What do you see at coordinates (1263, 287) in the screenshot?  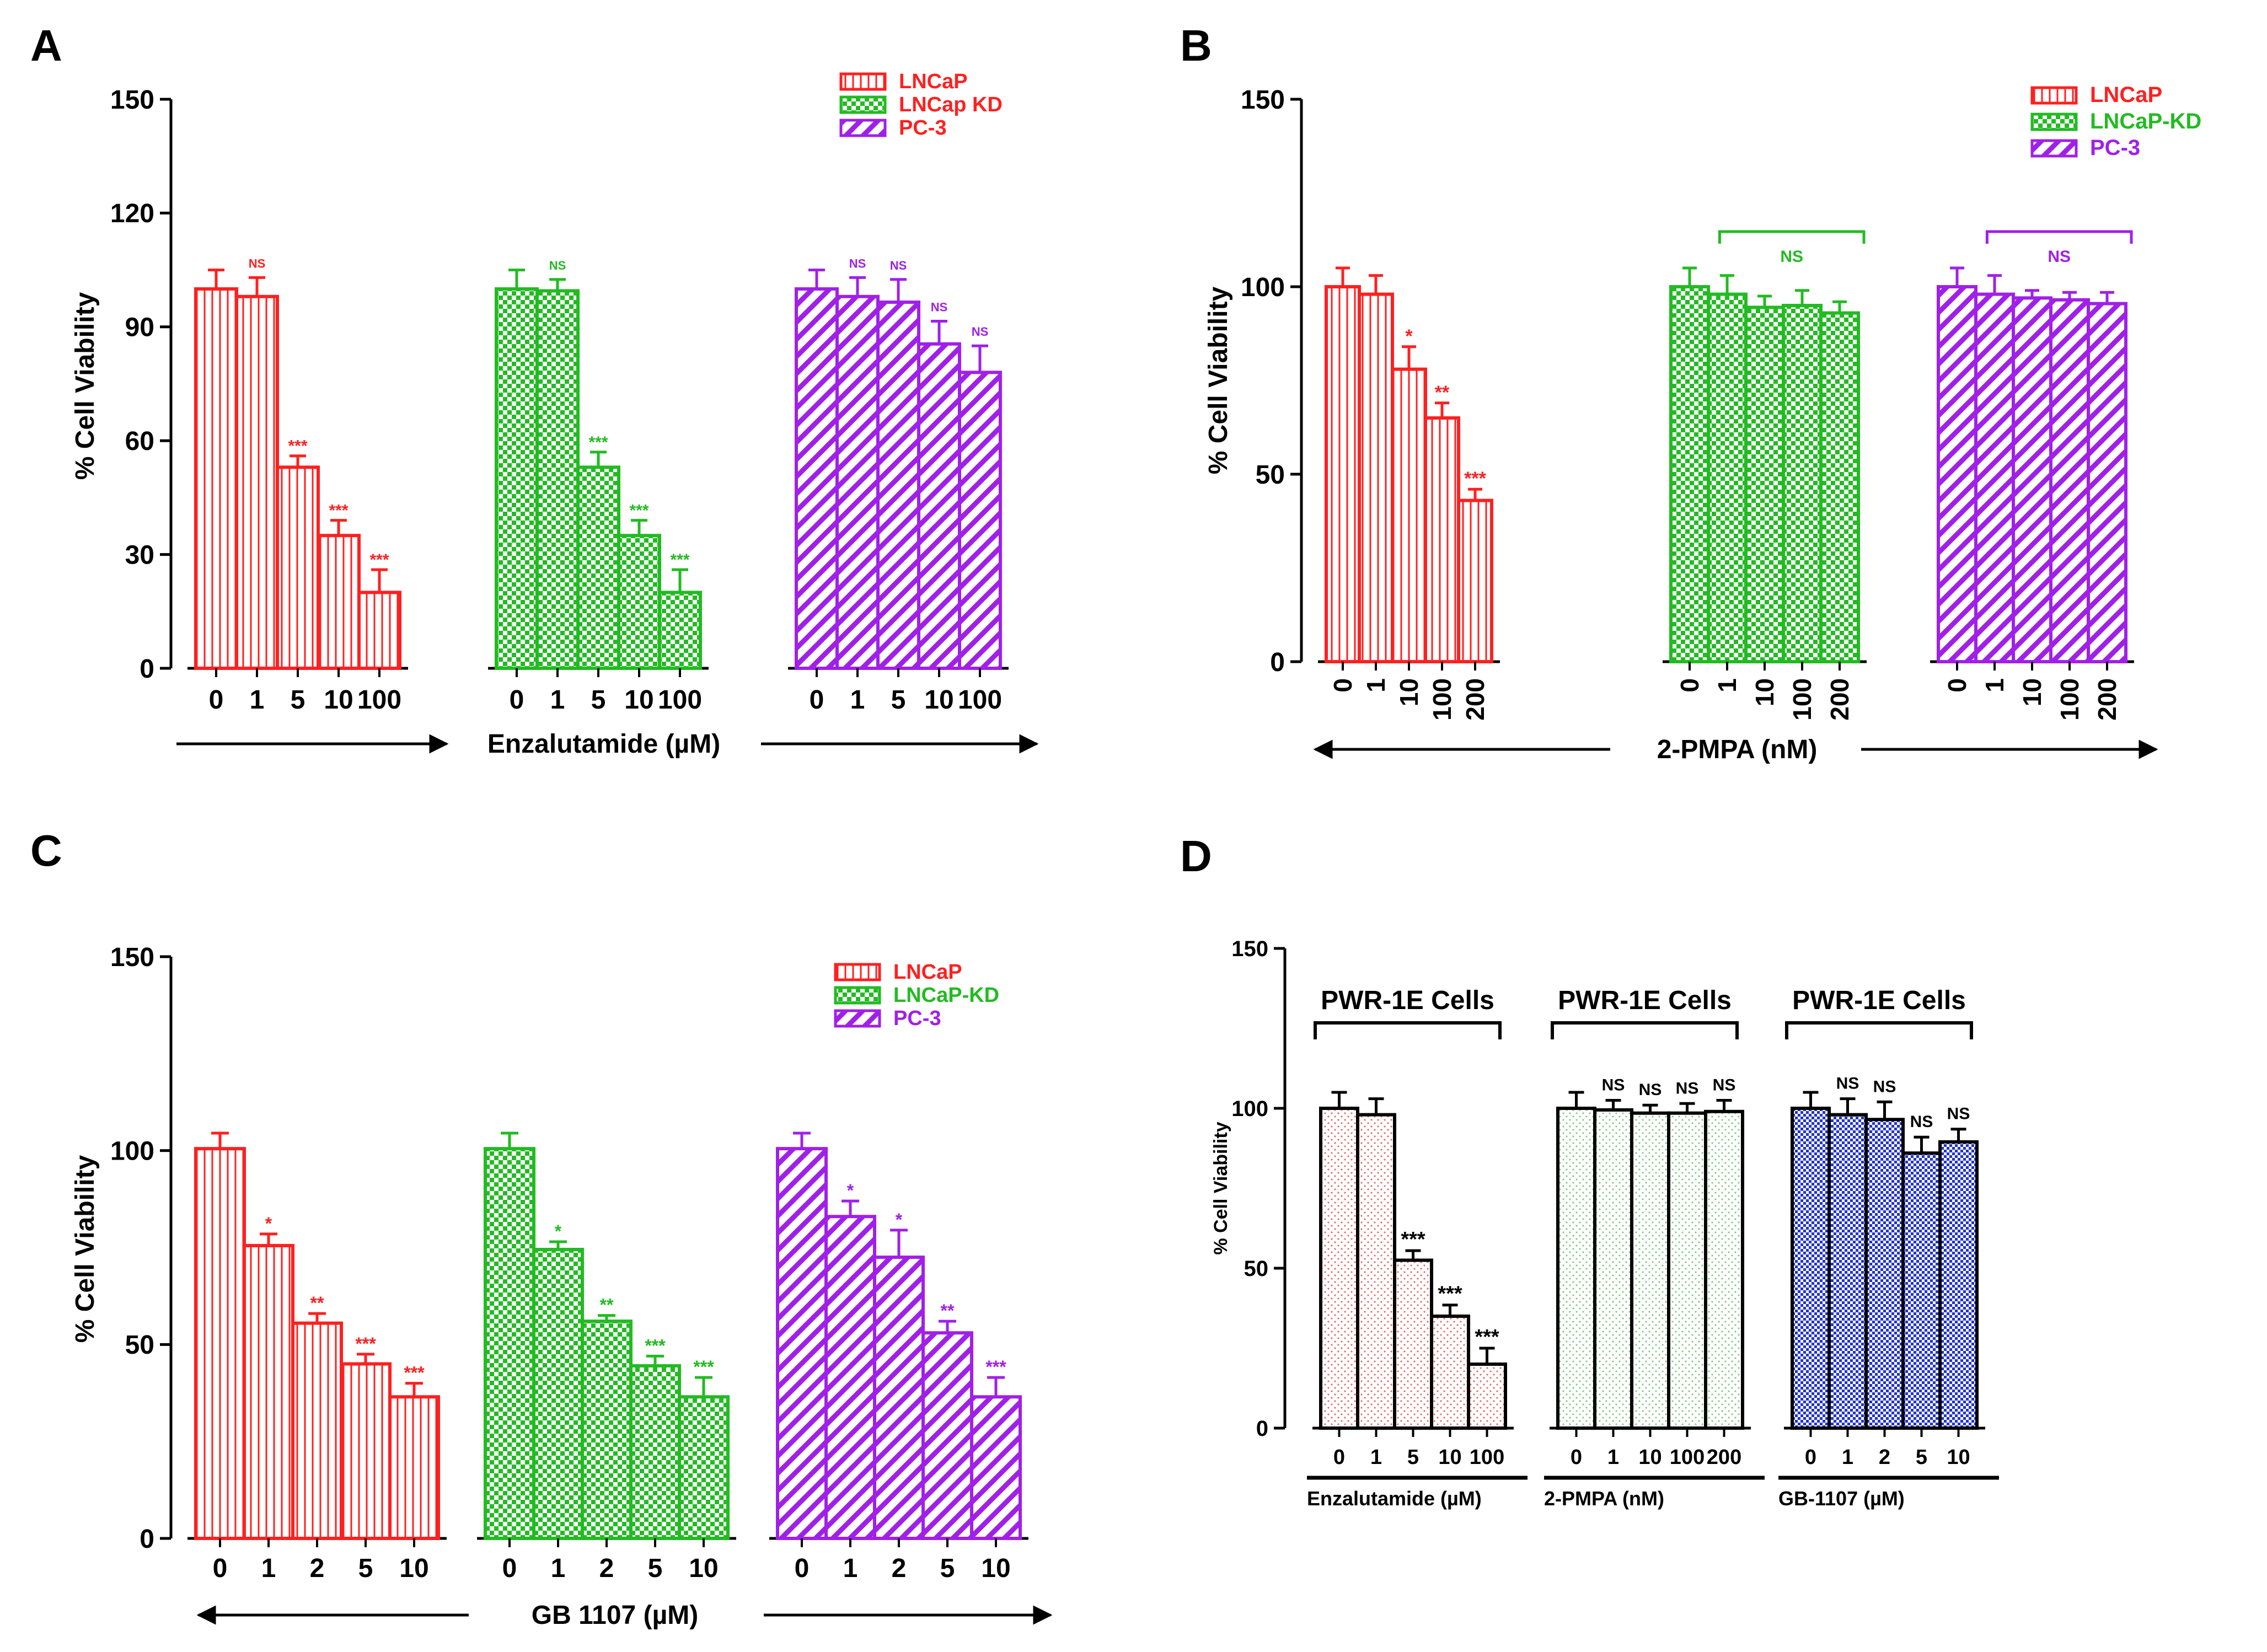 I see `y-tick-label: 100` at bounding box center [1263, 287].